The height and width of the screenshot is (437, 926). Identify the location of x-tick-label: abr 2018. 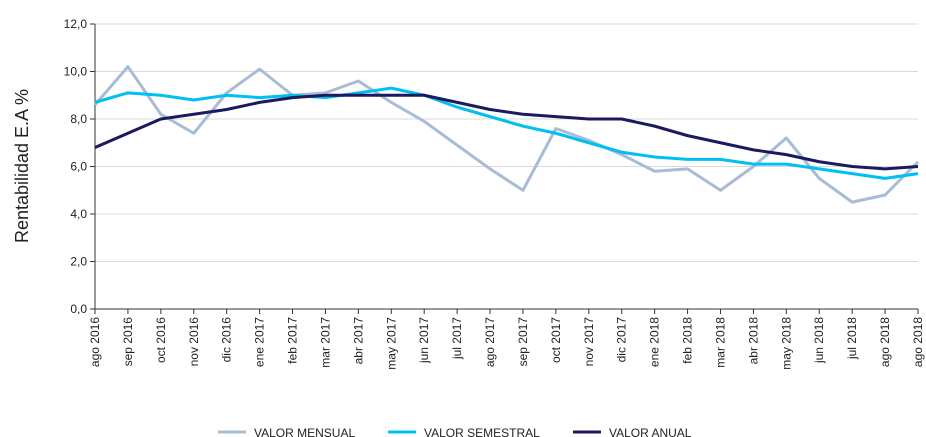
(753, 341).